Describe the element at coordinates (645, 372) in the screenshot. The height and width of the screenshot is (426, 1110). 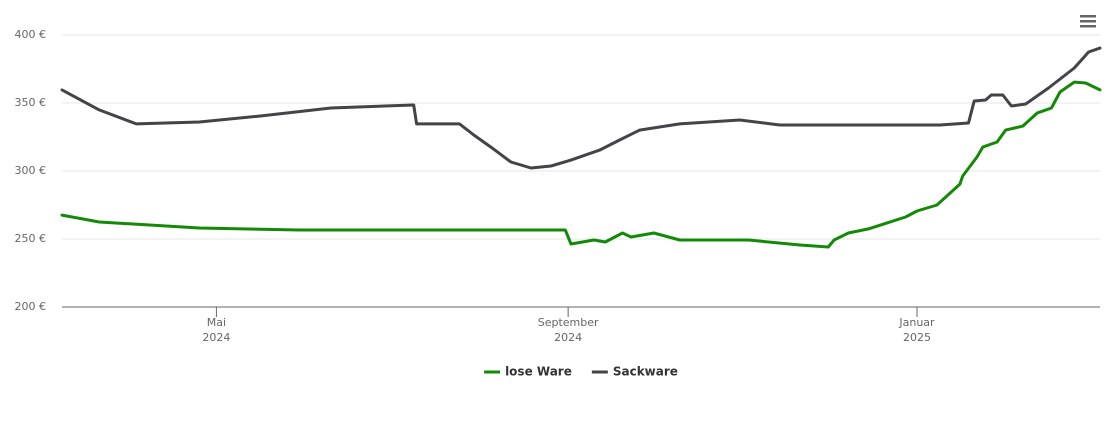
I see `legend-label: Sackware` at that location.